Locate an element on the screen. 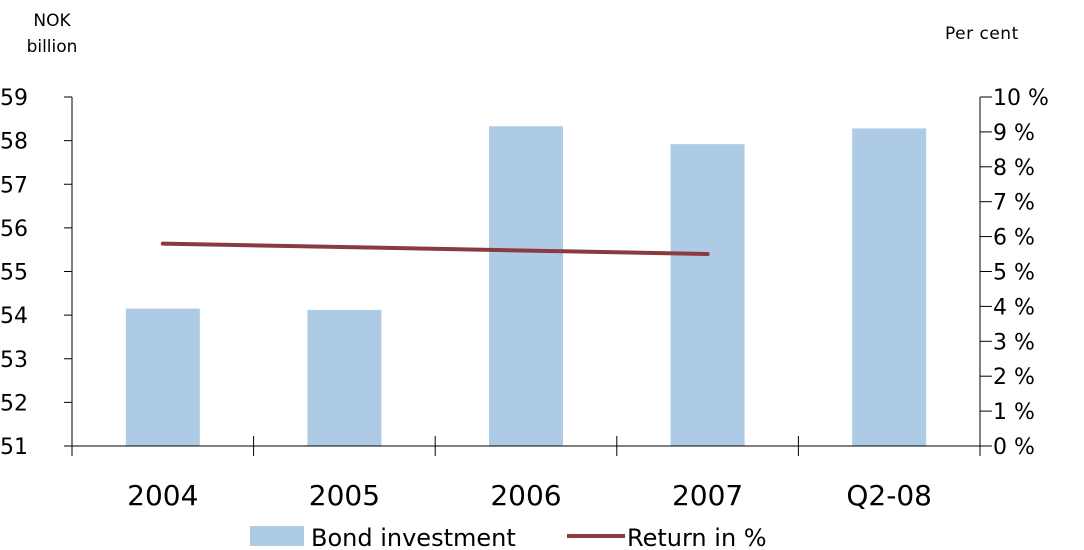 This screenshot has width=1084, height=550. legend: Bond investment Return in % is located at coordinates (508, 537).